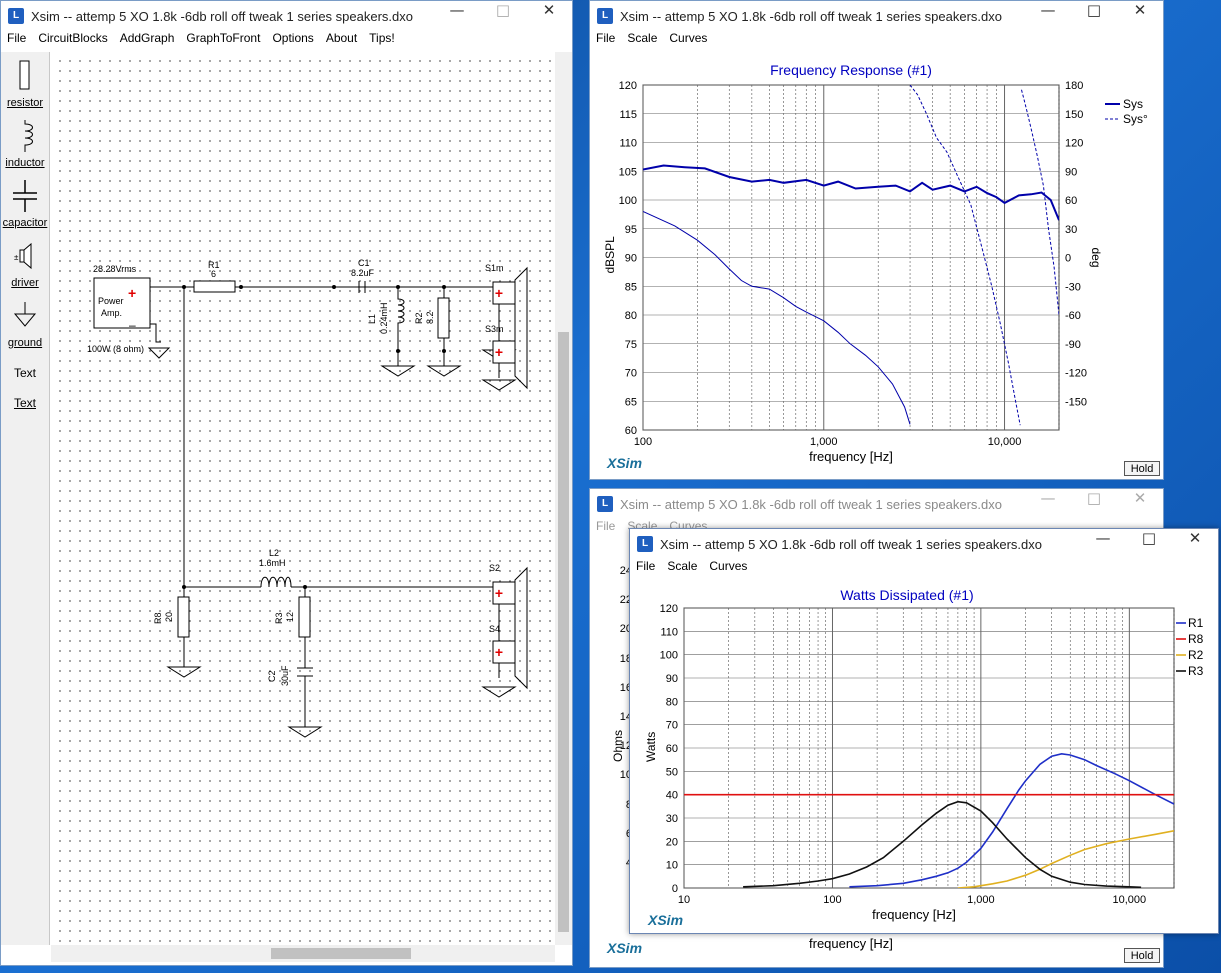  I want to click on vertical-scrollbar, so click(563, 498).